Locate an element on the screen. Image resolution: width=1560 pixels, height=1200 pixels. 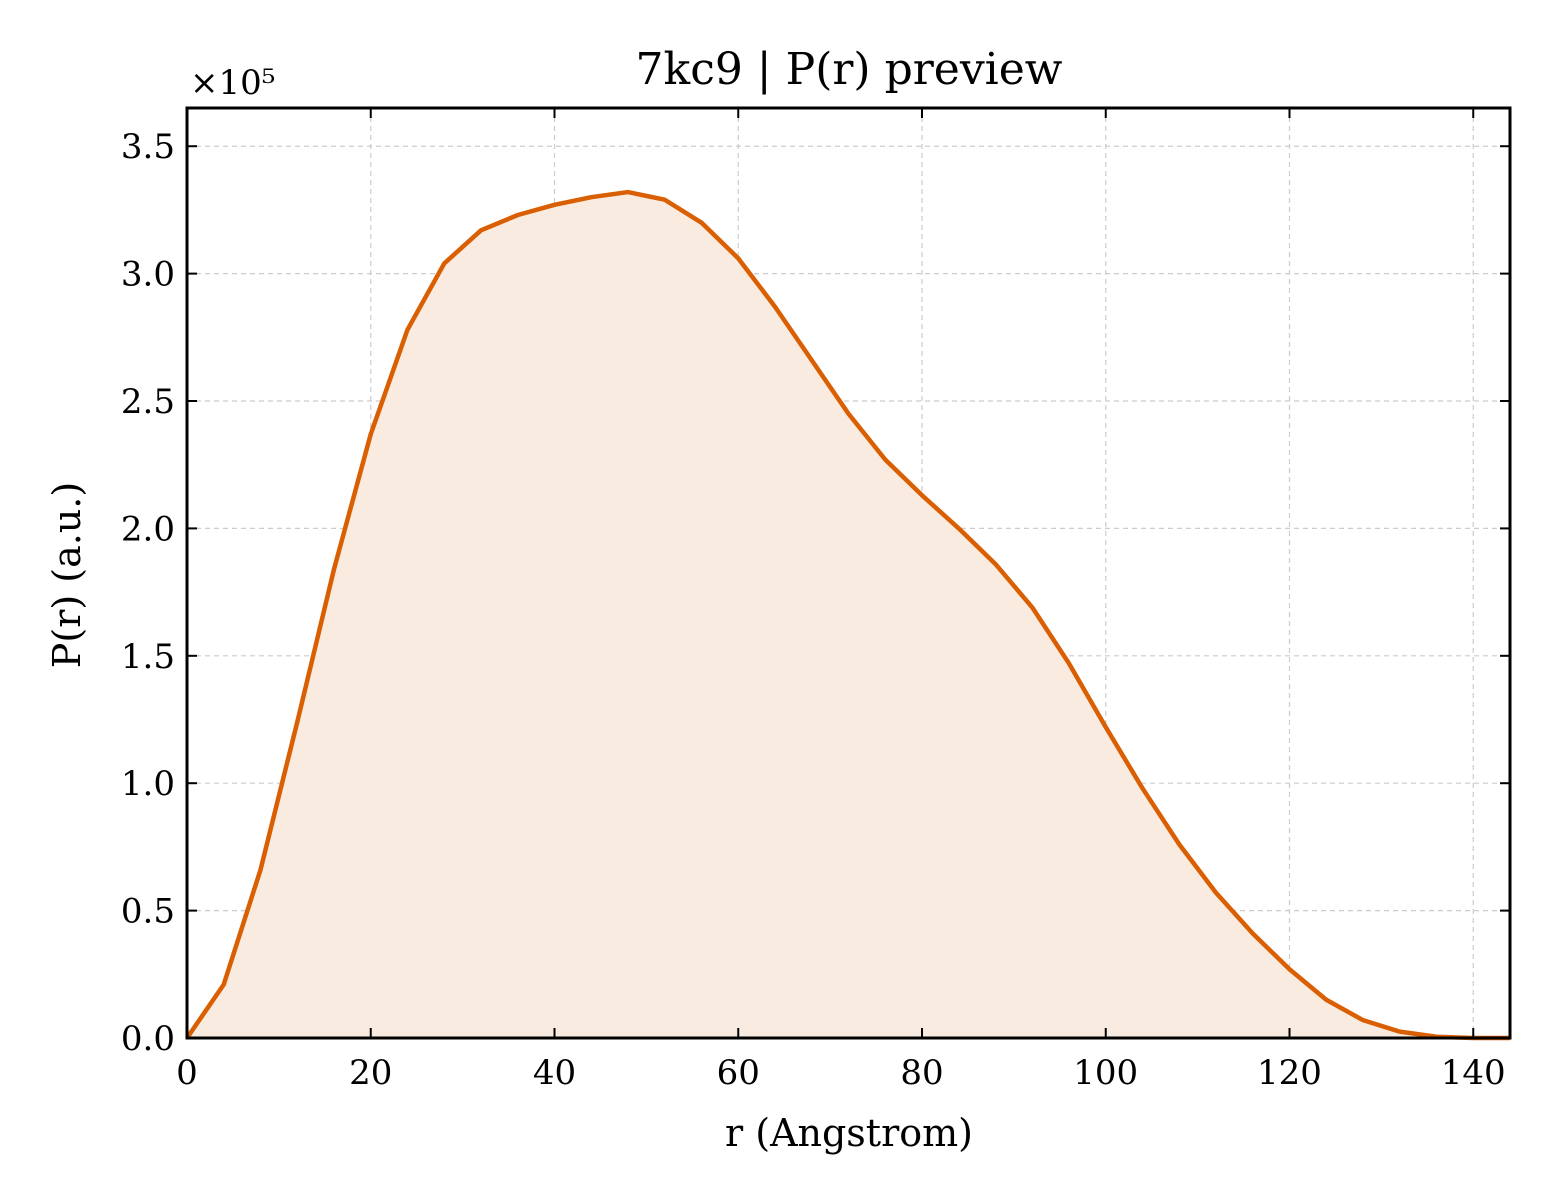
y-tick-label: 3.0 is located at coordinates (148, 275).